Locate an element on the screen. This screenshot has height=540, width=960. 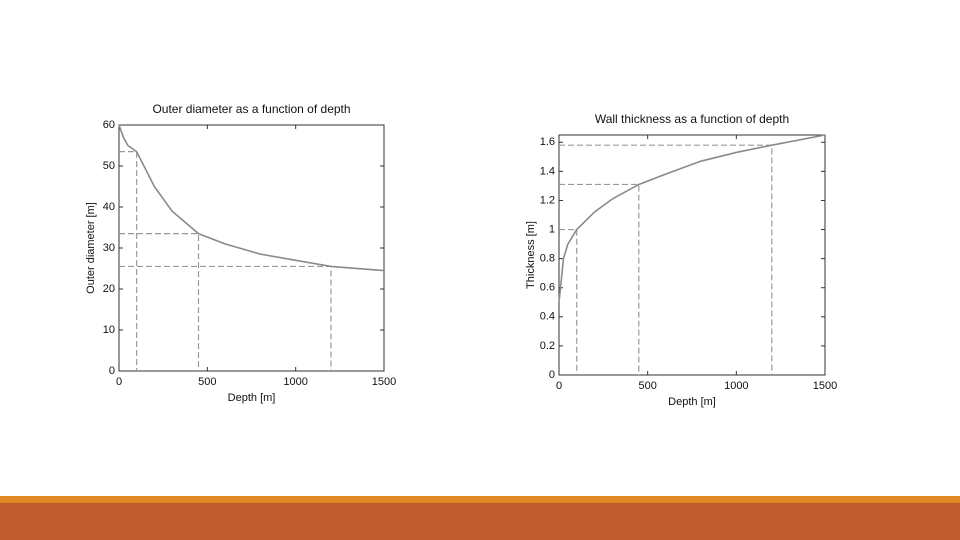
y-tick-label: 0.4 is located at coordinates (547, 317).